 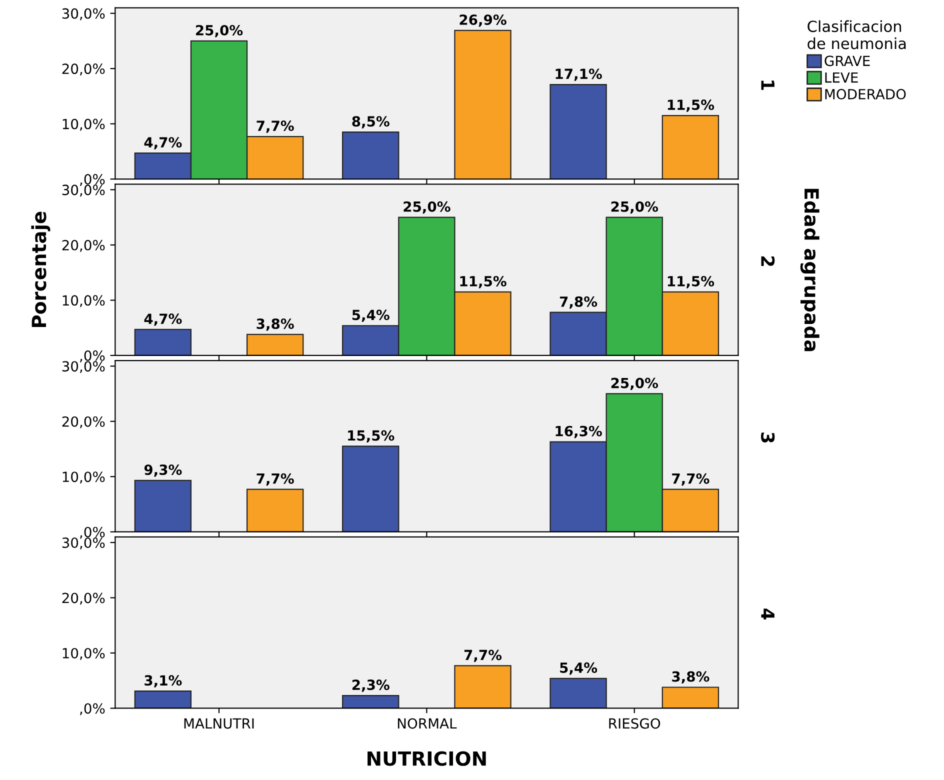 I want to click on data-label: 26,9%, so click(x=483, y=20).